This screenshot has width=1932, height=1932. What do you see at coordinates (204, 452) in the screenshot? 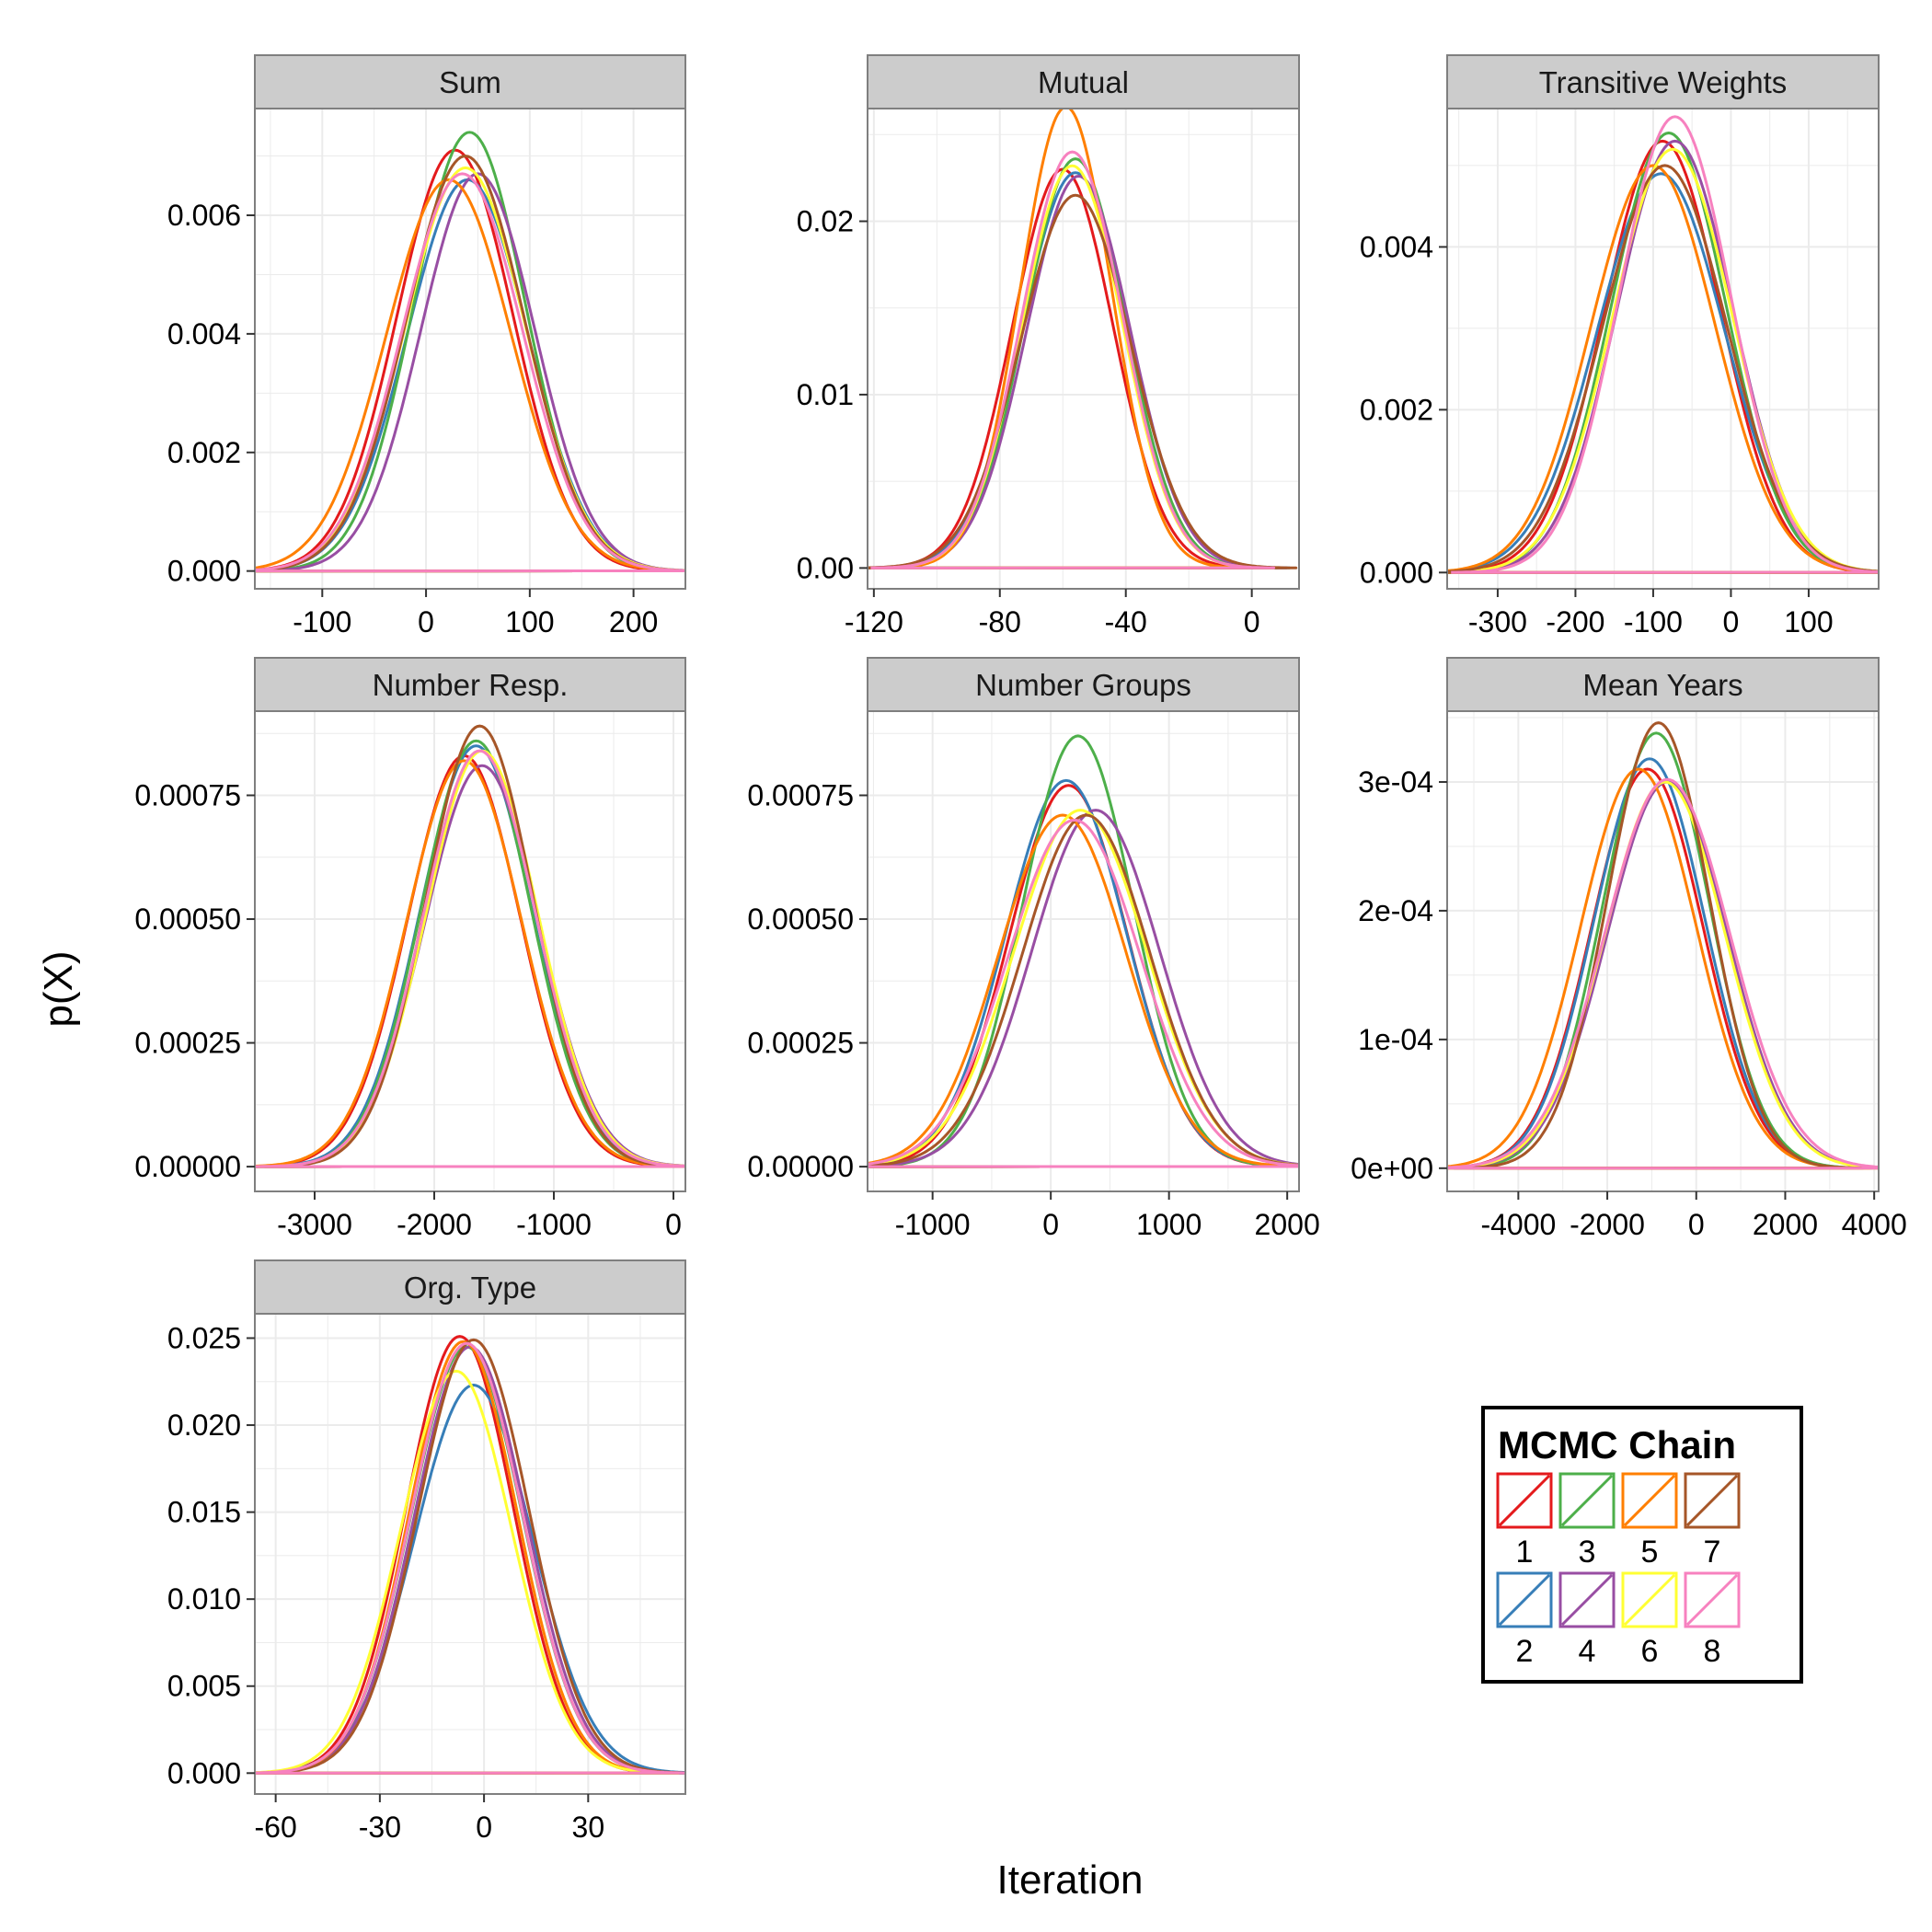
I see `y-tick-label: 0.002` at bounding box center [204, 452].